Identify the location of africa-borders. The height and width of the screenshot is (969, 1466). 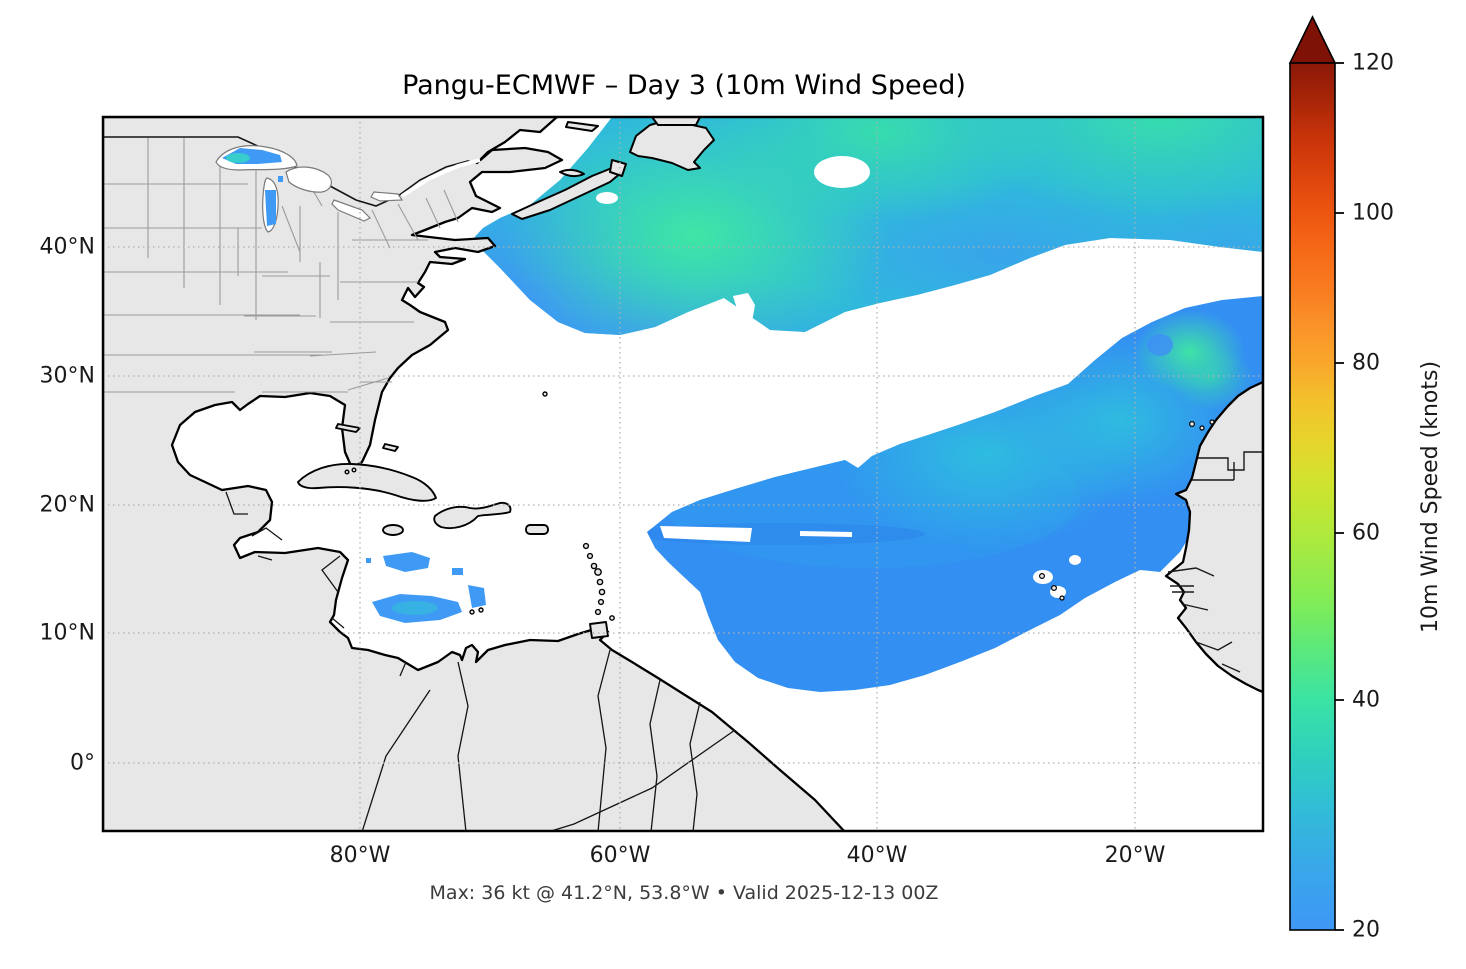
(1215, 562).